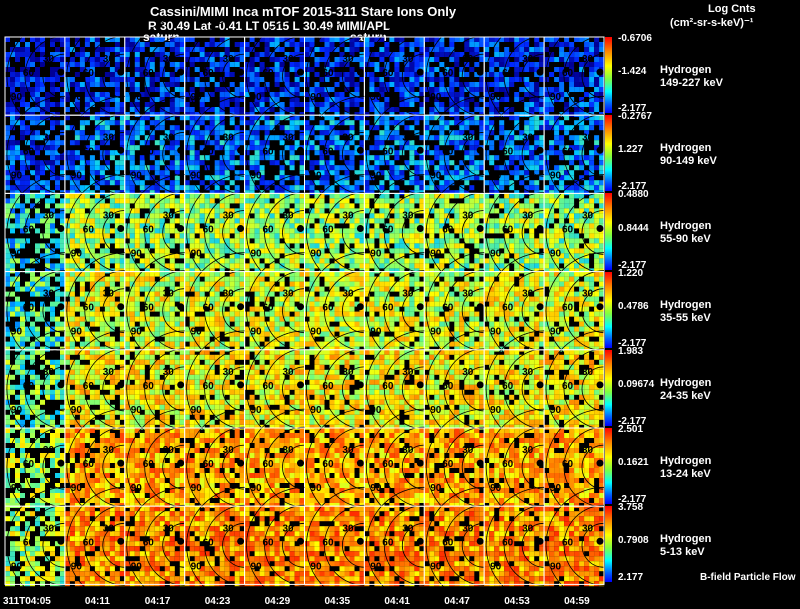 The width and height of the screenshot is (800, 609). I want to click on colorbar-mid: 0.1621, so click(633, 463).